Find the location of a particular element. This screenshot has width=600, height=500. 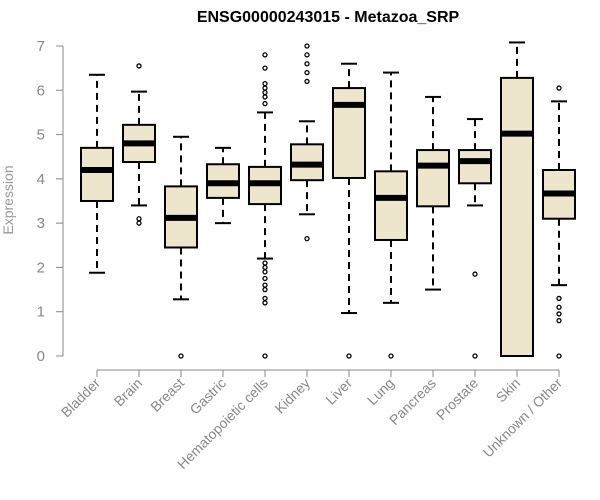

x-tick-label: Prostate is located at coordinates (457, 399).